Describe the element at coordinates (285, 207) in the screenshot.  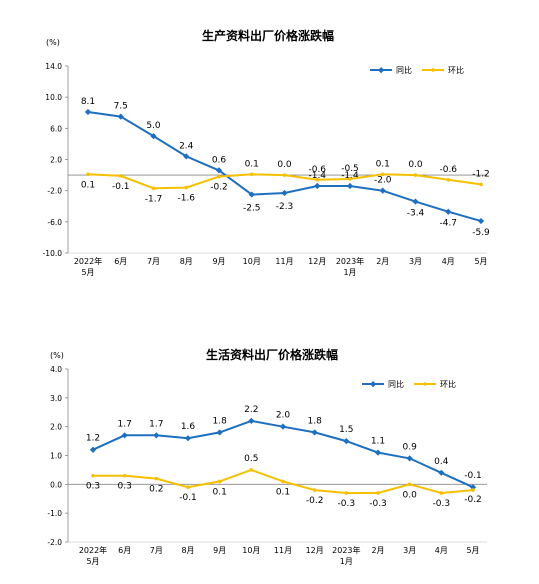
I see `data-label: -2.3` at that location.